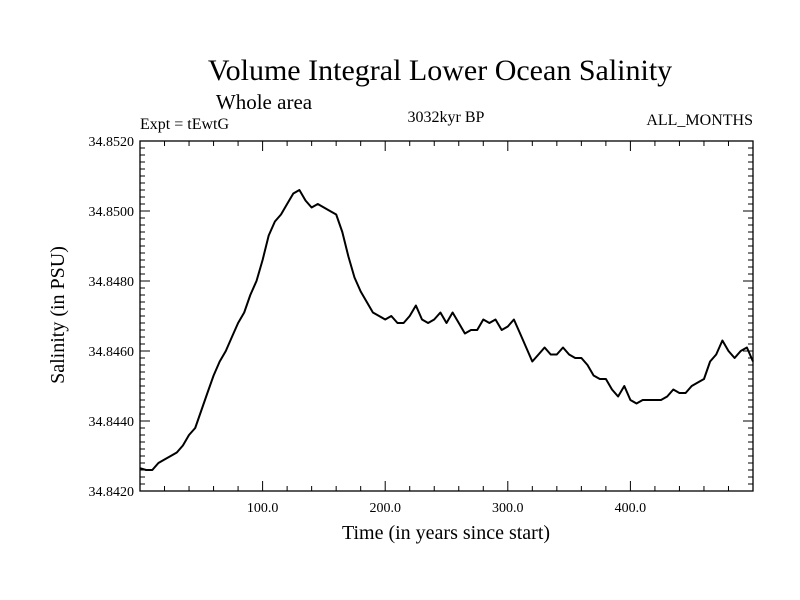  I want to click on y-tick-label: 34.8420, so click(112, 492).